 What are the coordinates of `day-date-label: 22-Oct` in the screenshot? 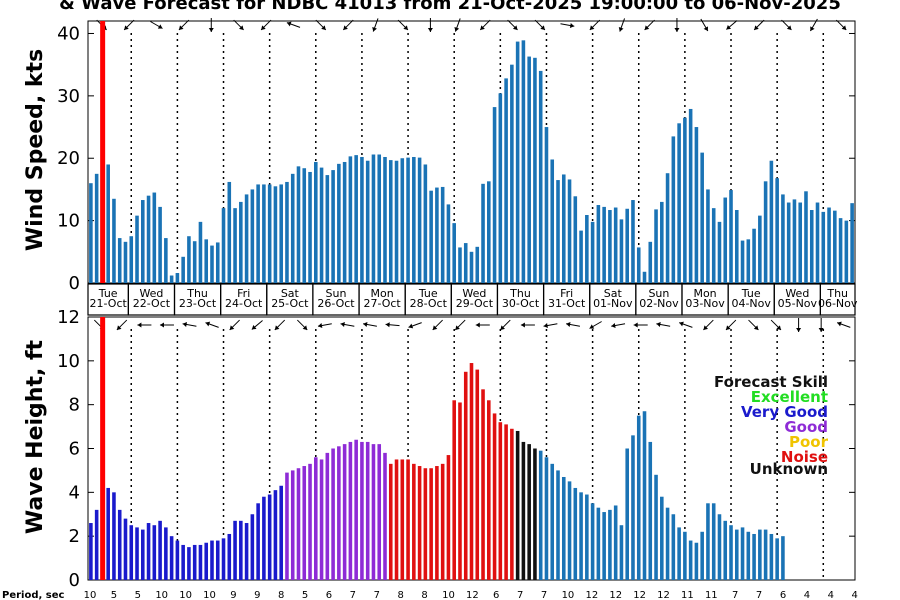 It's located at (152, 303).